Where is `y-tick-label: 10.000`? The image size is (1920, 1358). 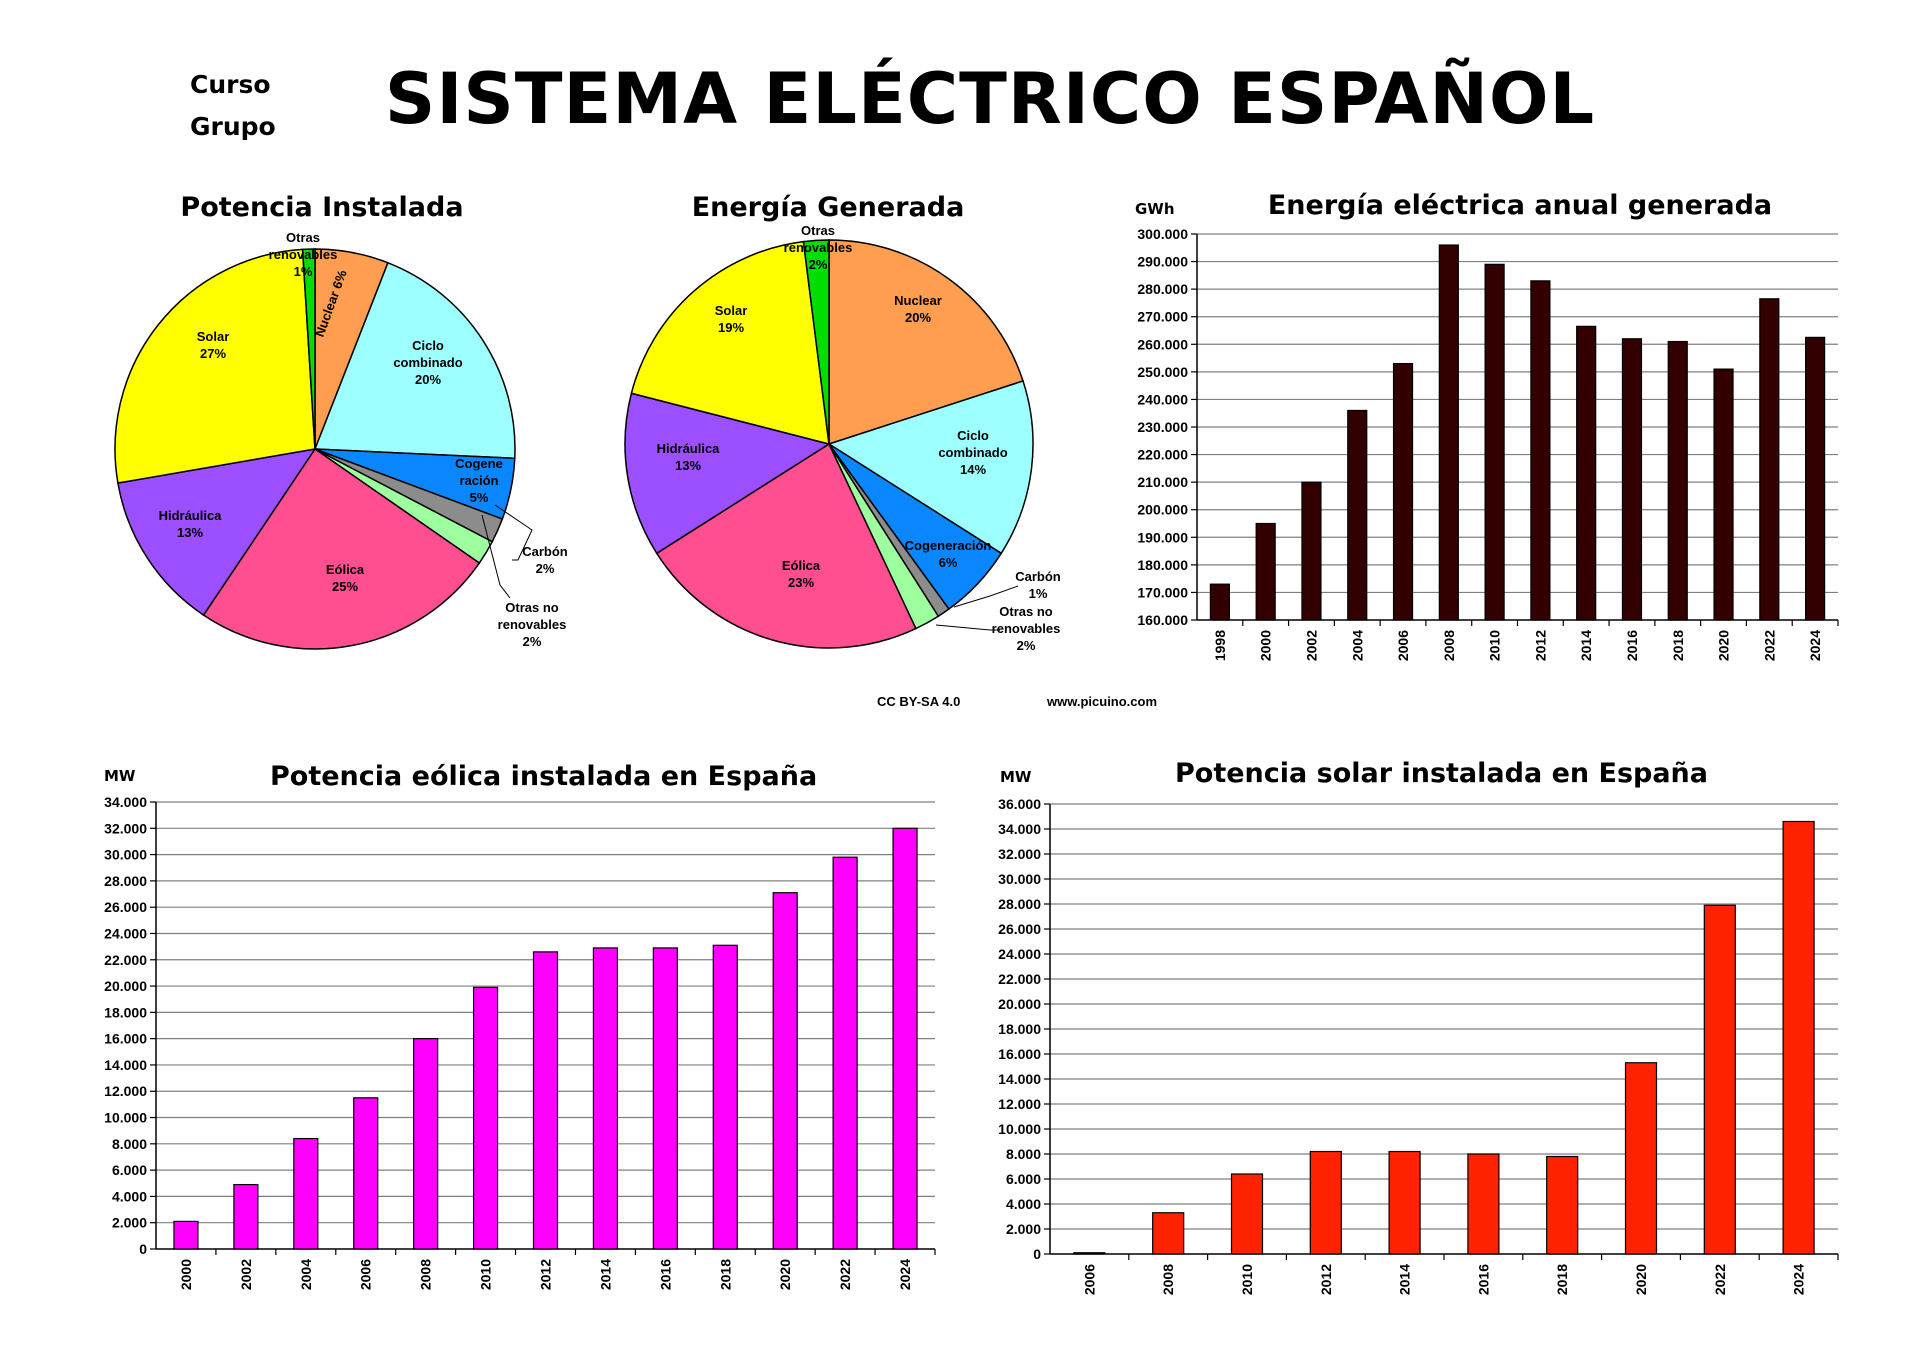
y-tick-label: 10.000 is located at coordinates (125, 1118).